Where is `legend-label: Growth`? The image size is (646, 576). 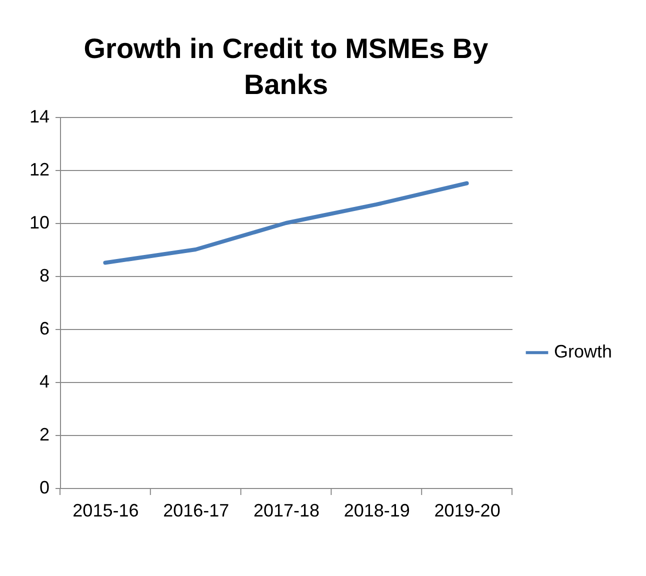
legend-label: Growth is located at coordinates (583, 352).